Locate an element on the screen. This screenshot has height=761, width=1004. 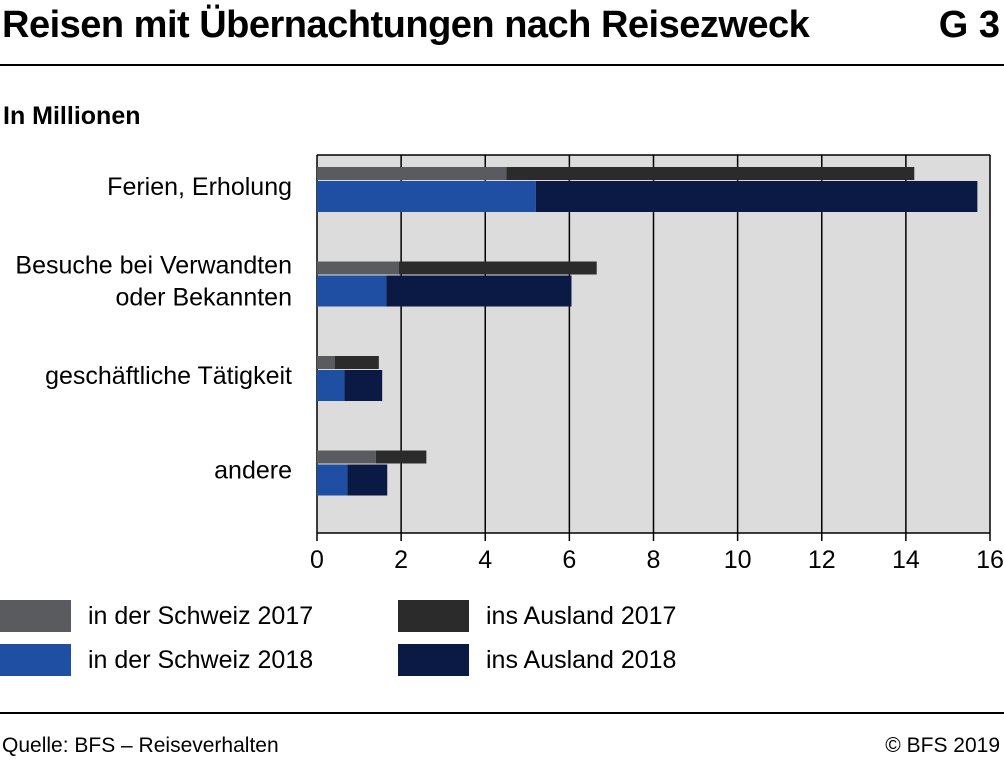
unit-label: In Millionen is located at coordinates (72, 116).